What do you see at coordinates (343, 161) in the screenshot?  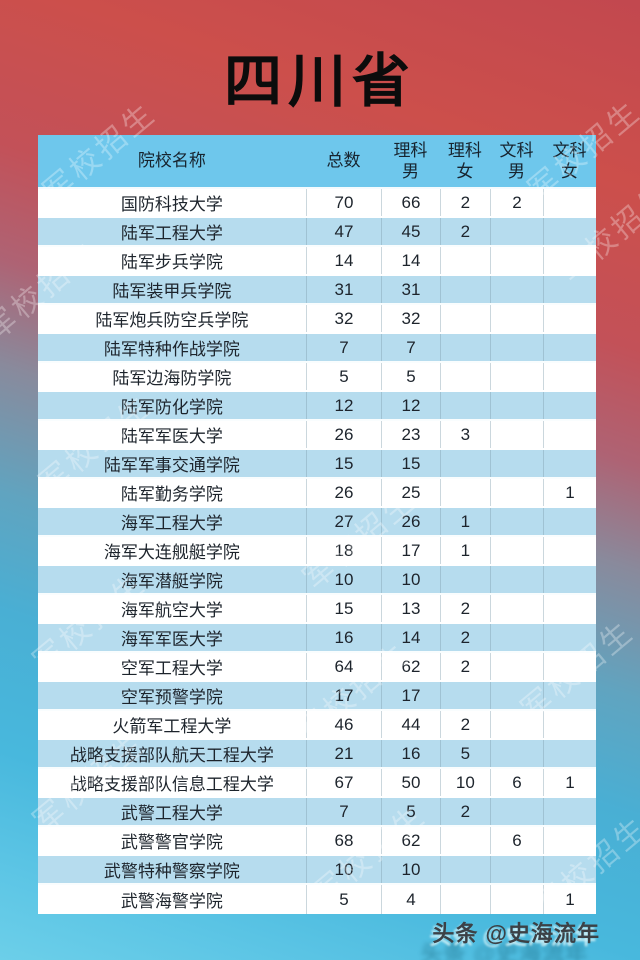 I see `column-header-total: 总数` at bounding box center [343, 161].